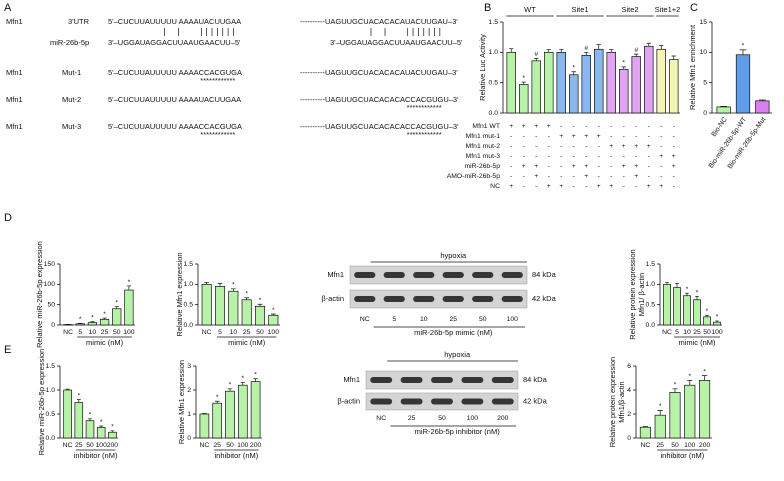  Describe the element at coordinates (148, 42) in the screenshot. I see `sequence-segment: 3'–UGGAUAGGACUUA` at that location.